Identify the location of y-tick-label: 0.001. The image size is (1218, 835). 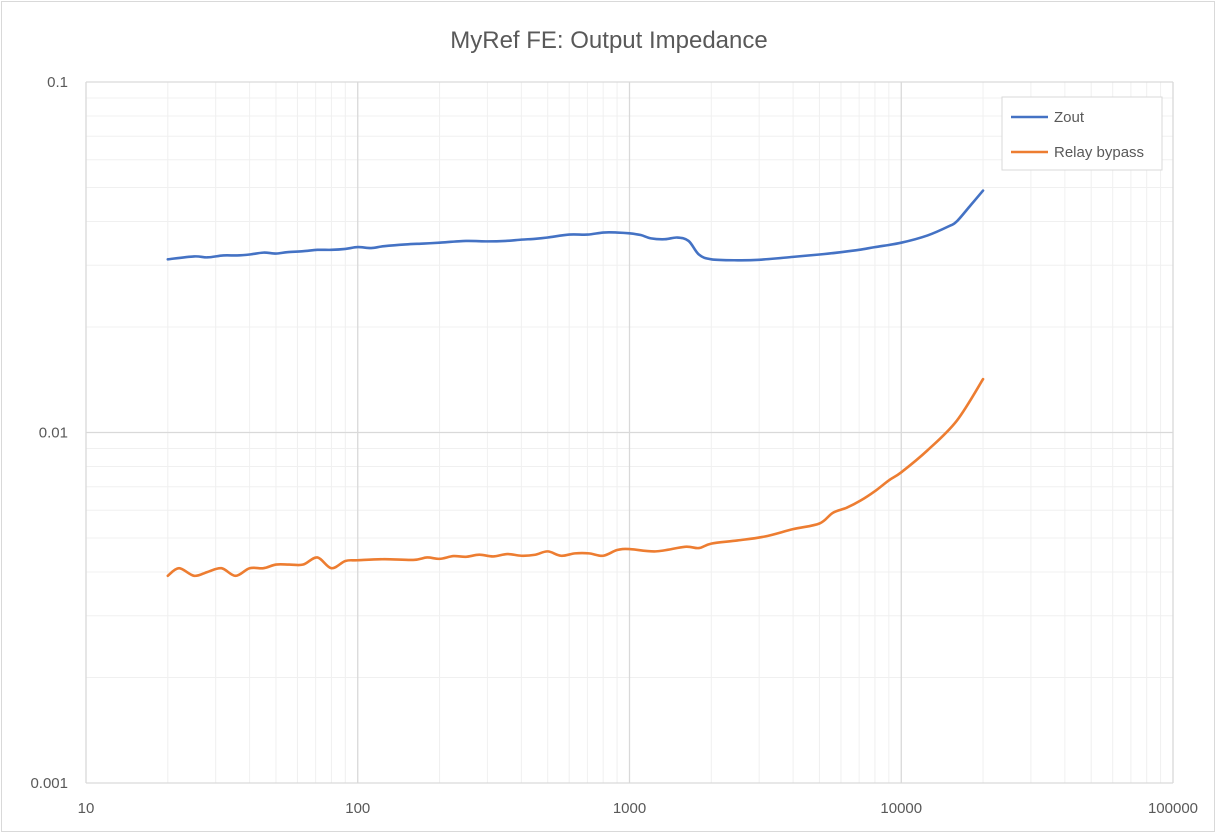
(49, 783).